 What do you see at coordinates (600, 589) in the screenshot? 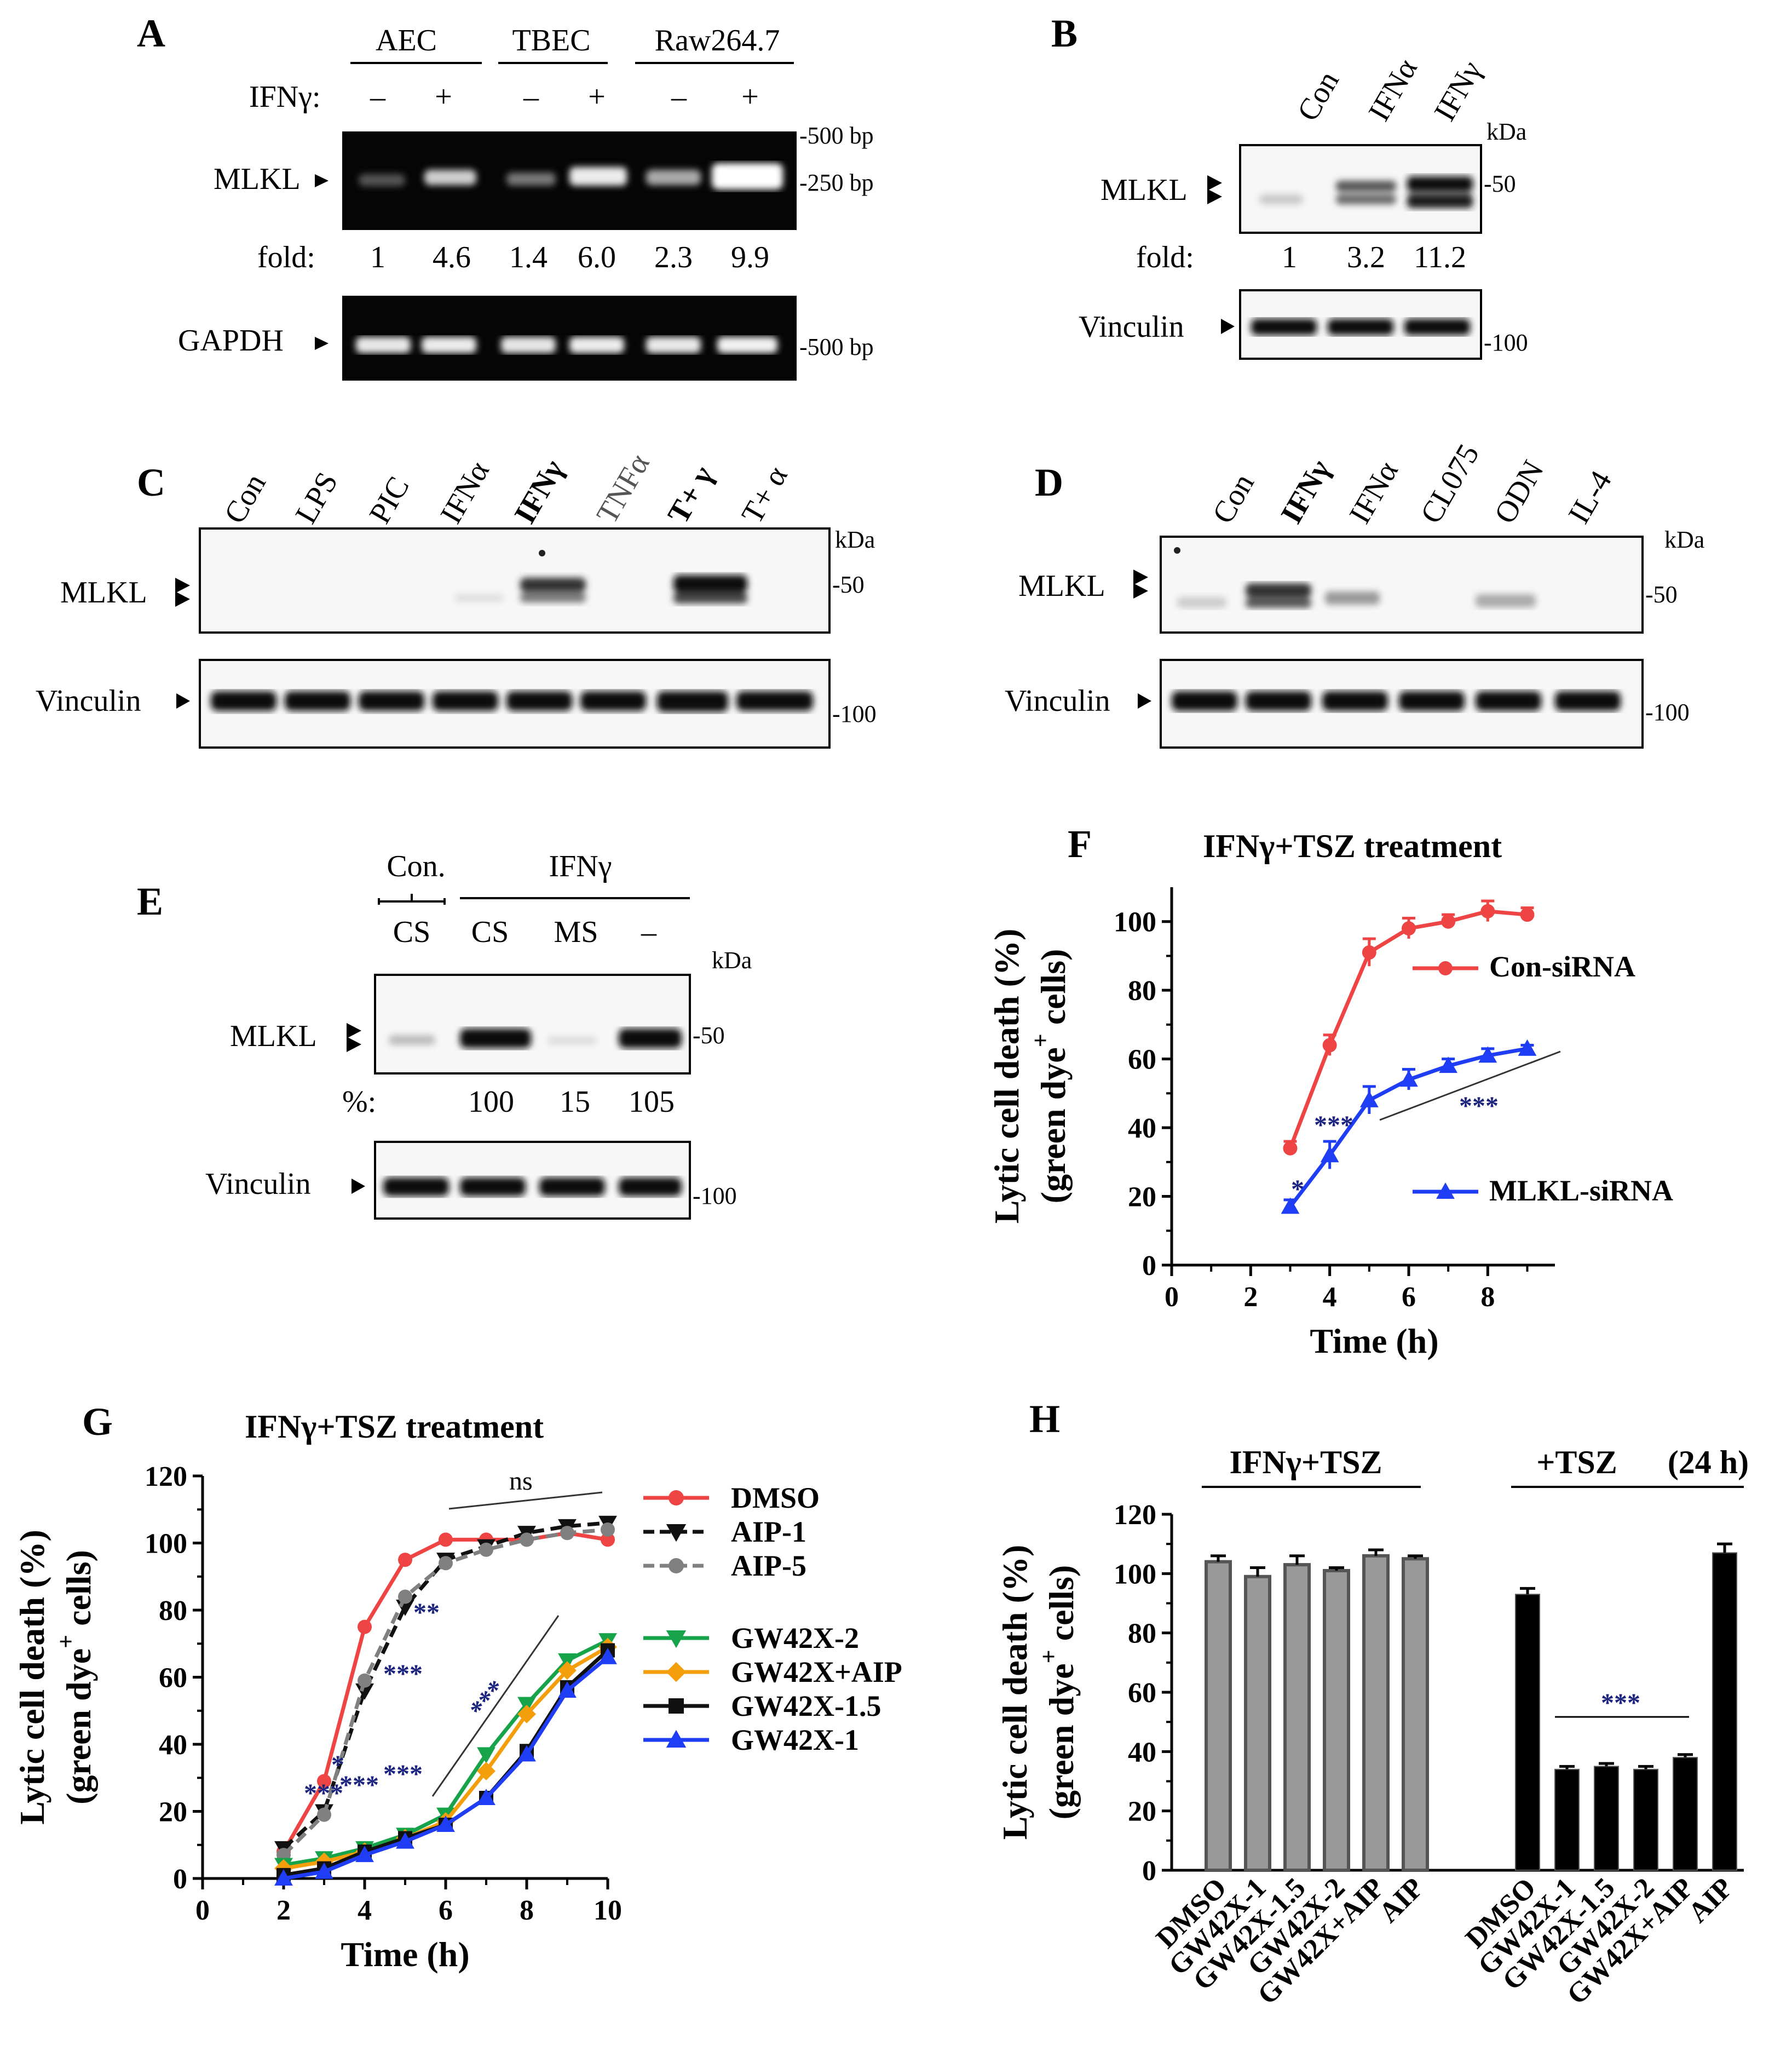
I see `panel-c-mlkl-bands` at bounding box center [600, 589].